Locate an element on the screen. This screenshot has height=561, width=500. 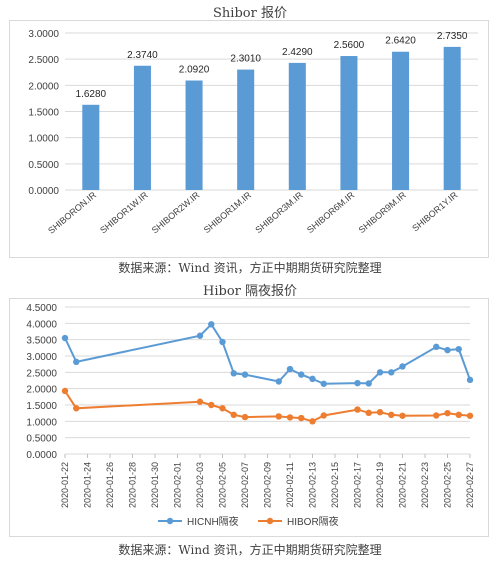
x-tick-label: 2020-01-26 is located at coordinates (110, 485).